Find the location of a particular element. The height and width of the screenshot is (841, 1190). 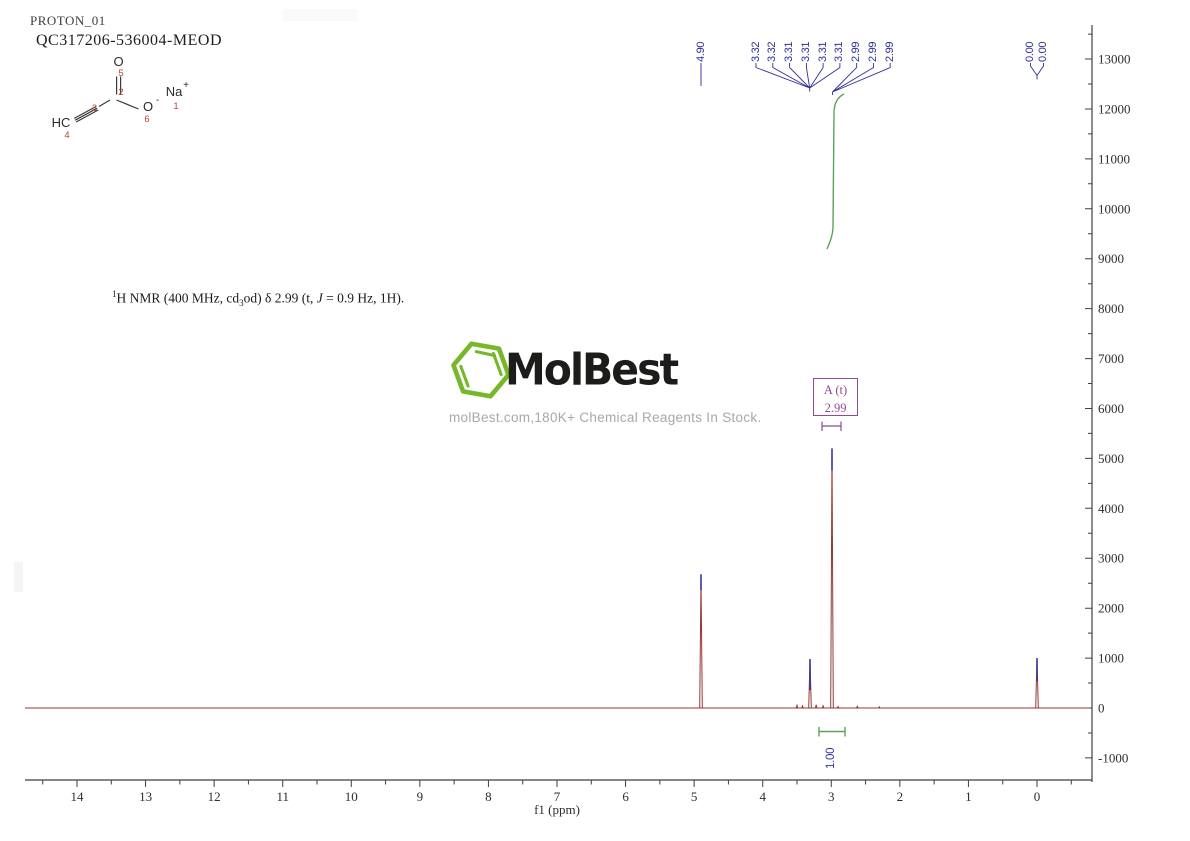

x-axis-tick-label: 4 is located at coordinates (762, 796).